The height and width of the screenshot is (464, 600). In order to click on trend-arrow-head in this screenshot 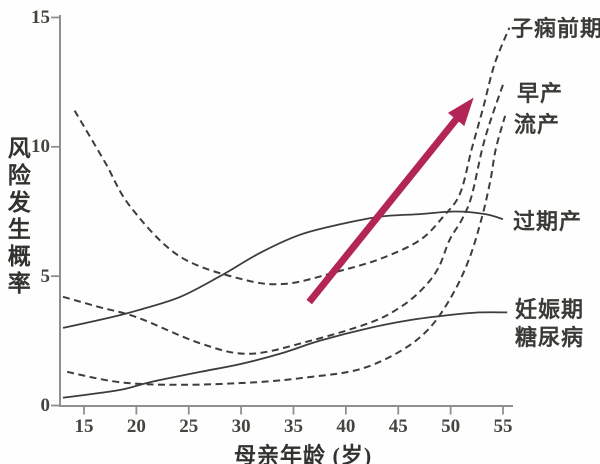, I will do `click(460, 112)`.